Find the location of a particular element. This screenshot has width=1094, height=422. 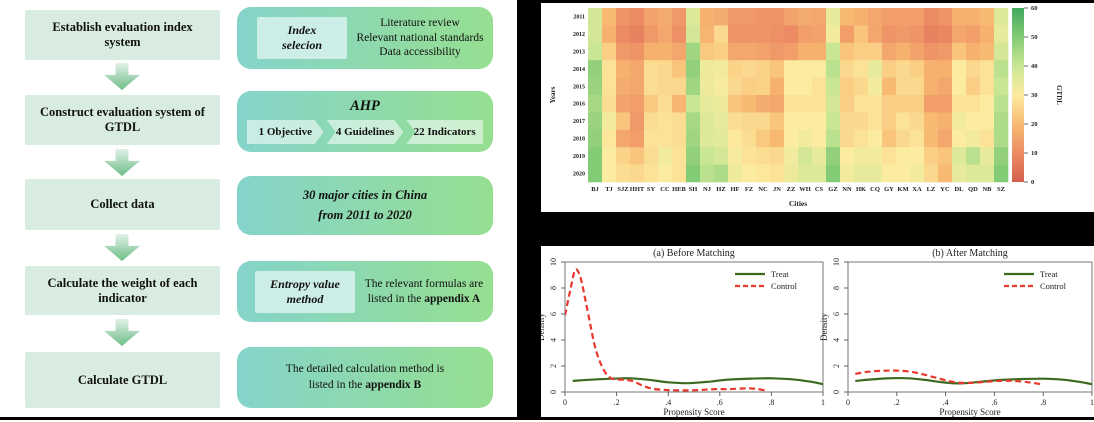

svg-text: 6 is located at coordinates (553, 314).